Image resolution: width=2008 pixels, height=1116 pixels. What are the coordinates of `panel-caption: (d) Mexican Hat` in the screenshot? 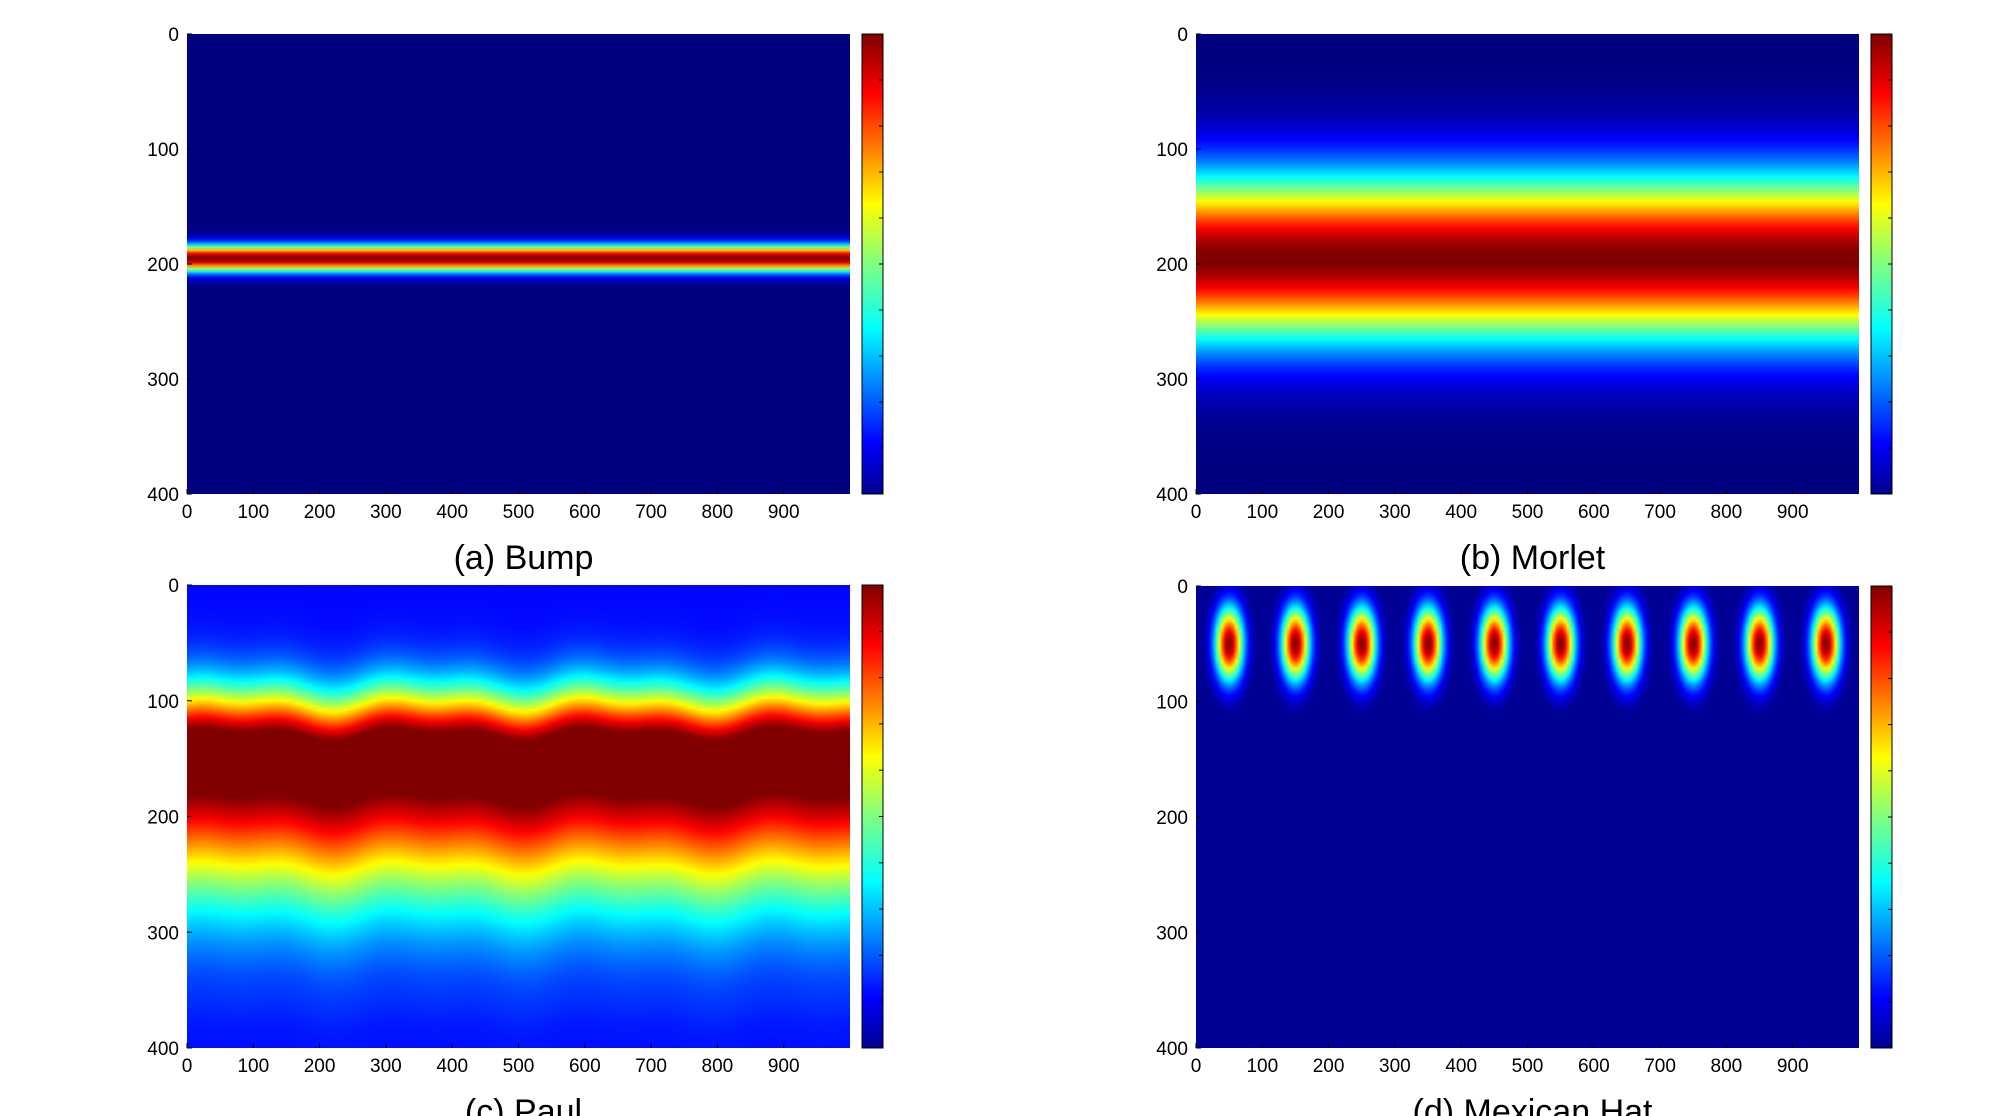 It's located at (1533, 1104).